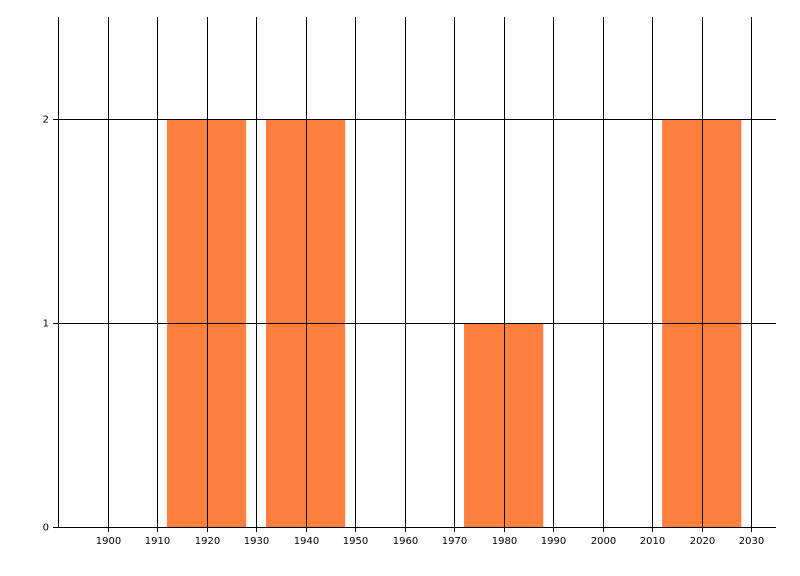  What do you see at coordinates (504, 425) in the screenshot?
I see `bar` at bounding box center [504, 425].